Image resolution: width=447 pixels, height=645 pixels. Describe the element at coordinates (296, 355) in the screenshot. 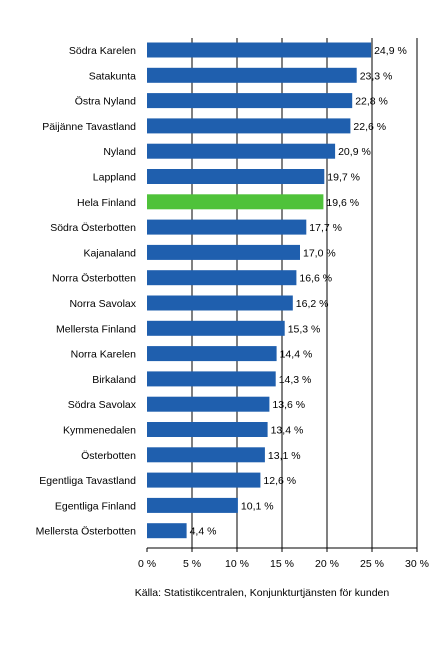

I see `data-label: 14,4 %` at that location.